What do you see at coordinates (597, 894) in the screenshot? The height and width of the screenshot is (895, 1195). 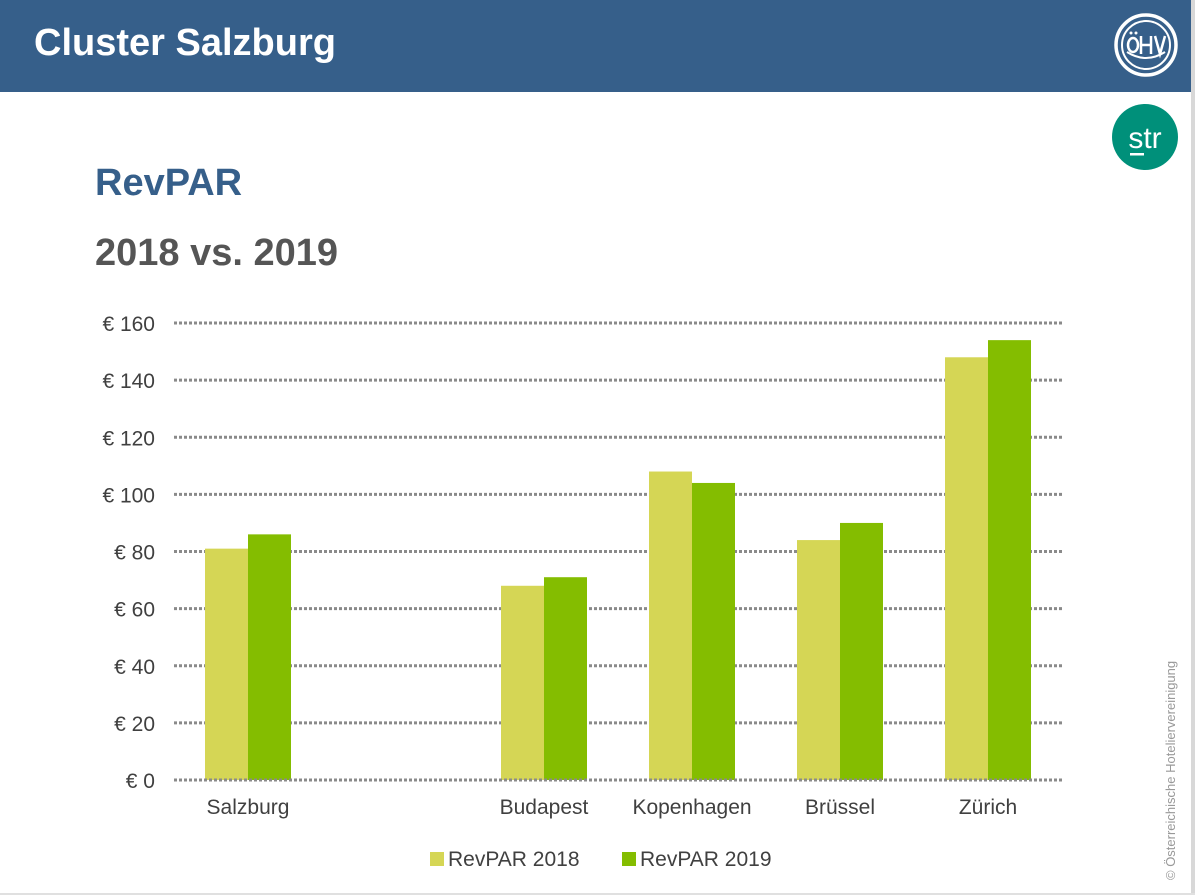 I see `bottom-border` at bounding box center [597, 894].